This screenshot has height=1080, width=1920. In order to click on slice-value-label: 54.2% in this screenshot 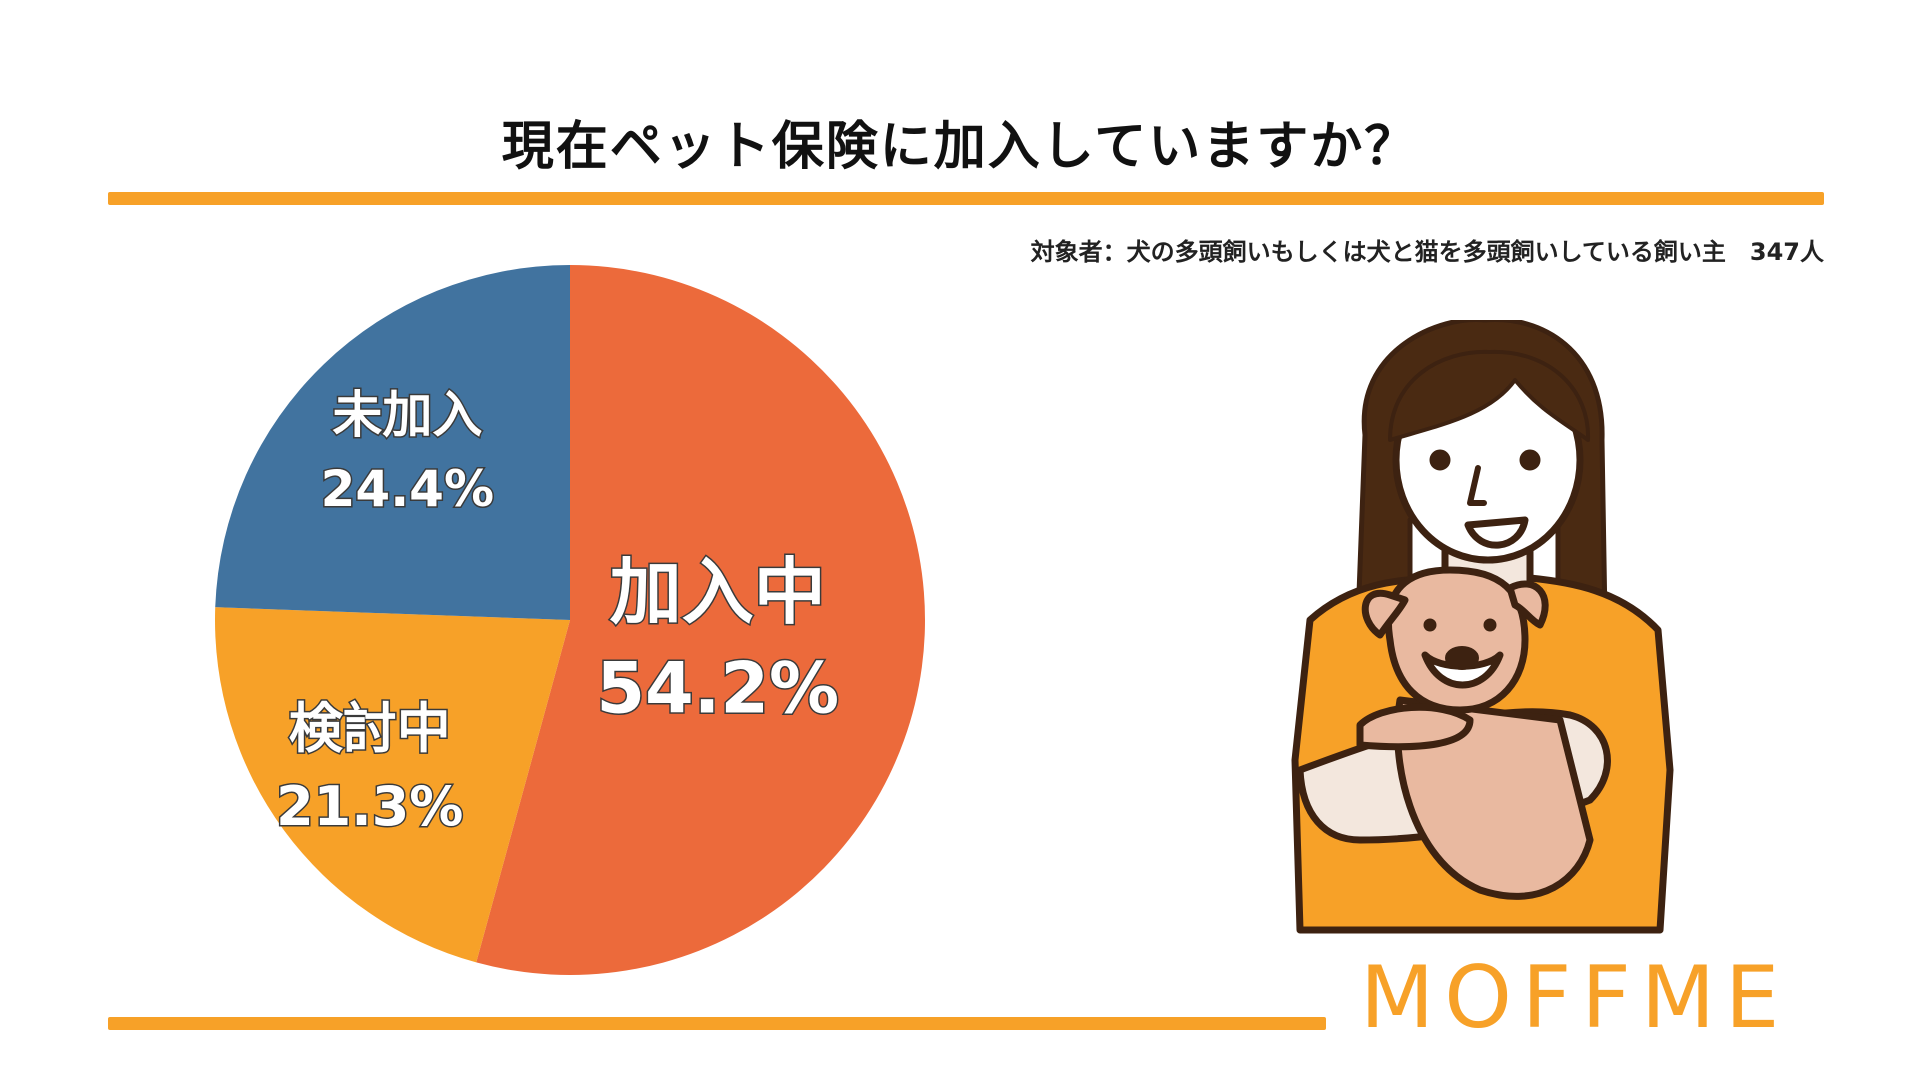, I will do `click(717, 688)`.